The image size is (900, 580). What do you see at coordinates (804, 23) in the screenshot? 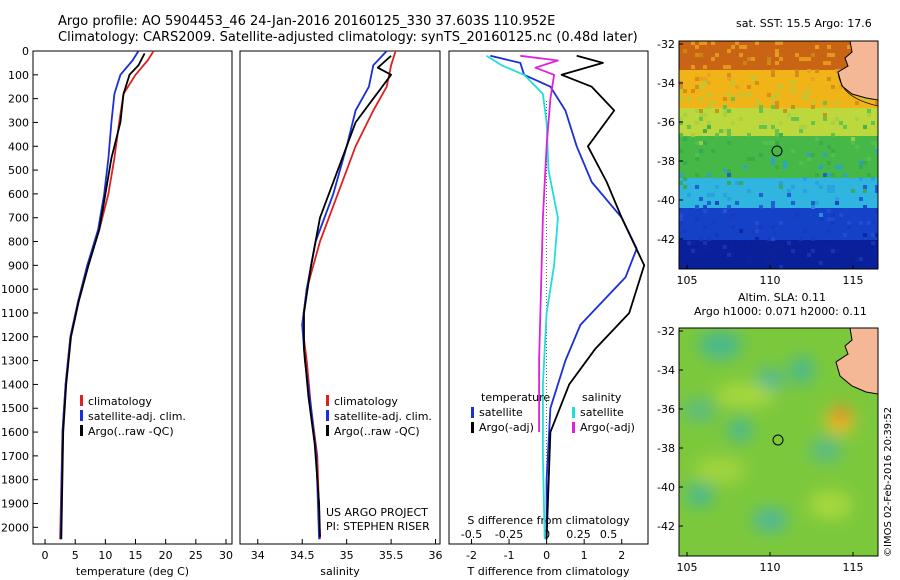
I see `sst-map-title: sat. SST: 15.5 Argo: 17.6` at bounding box center [804, 23].